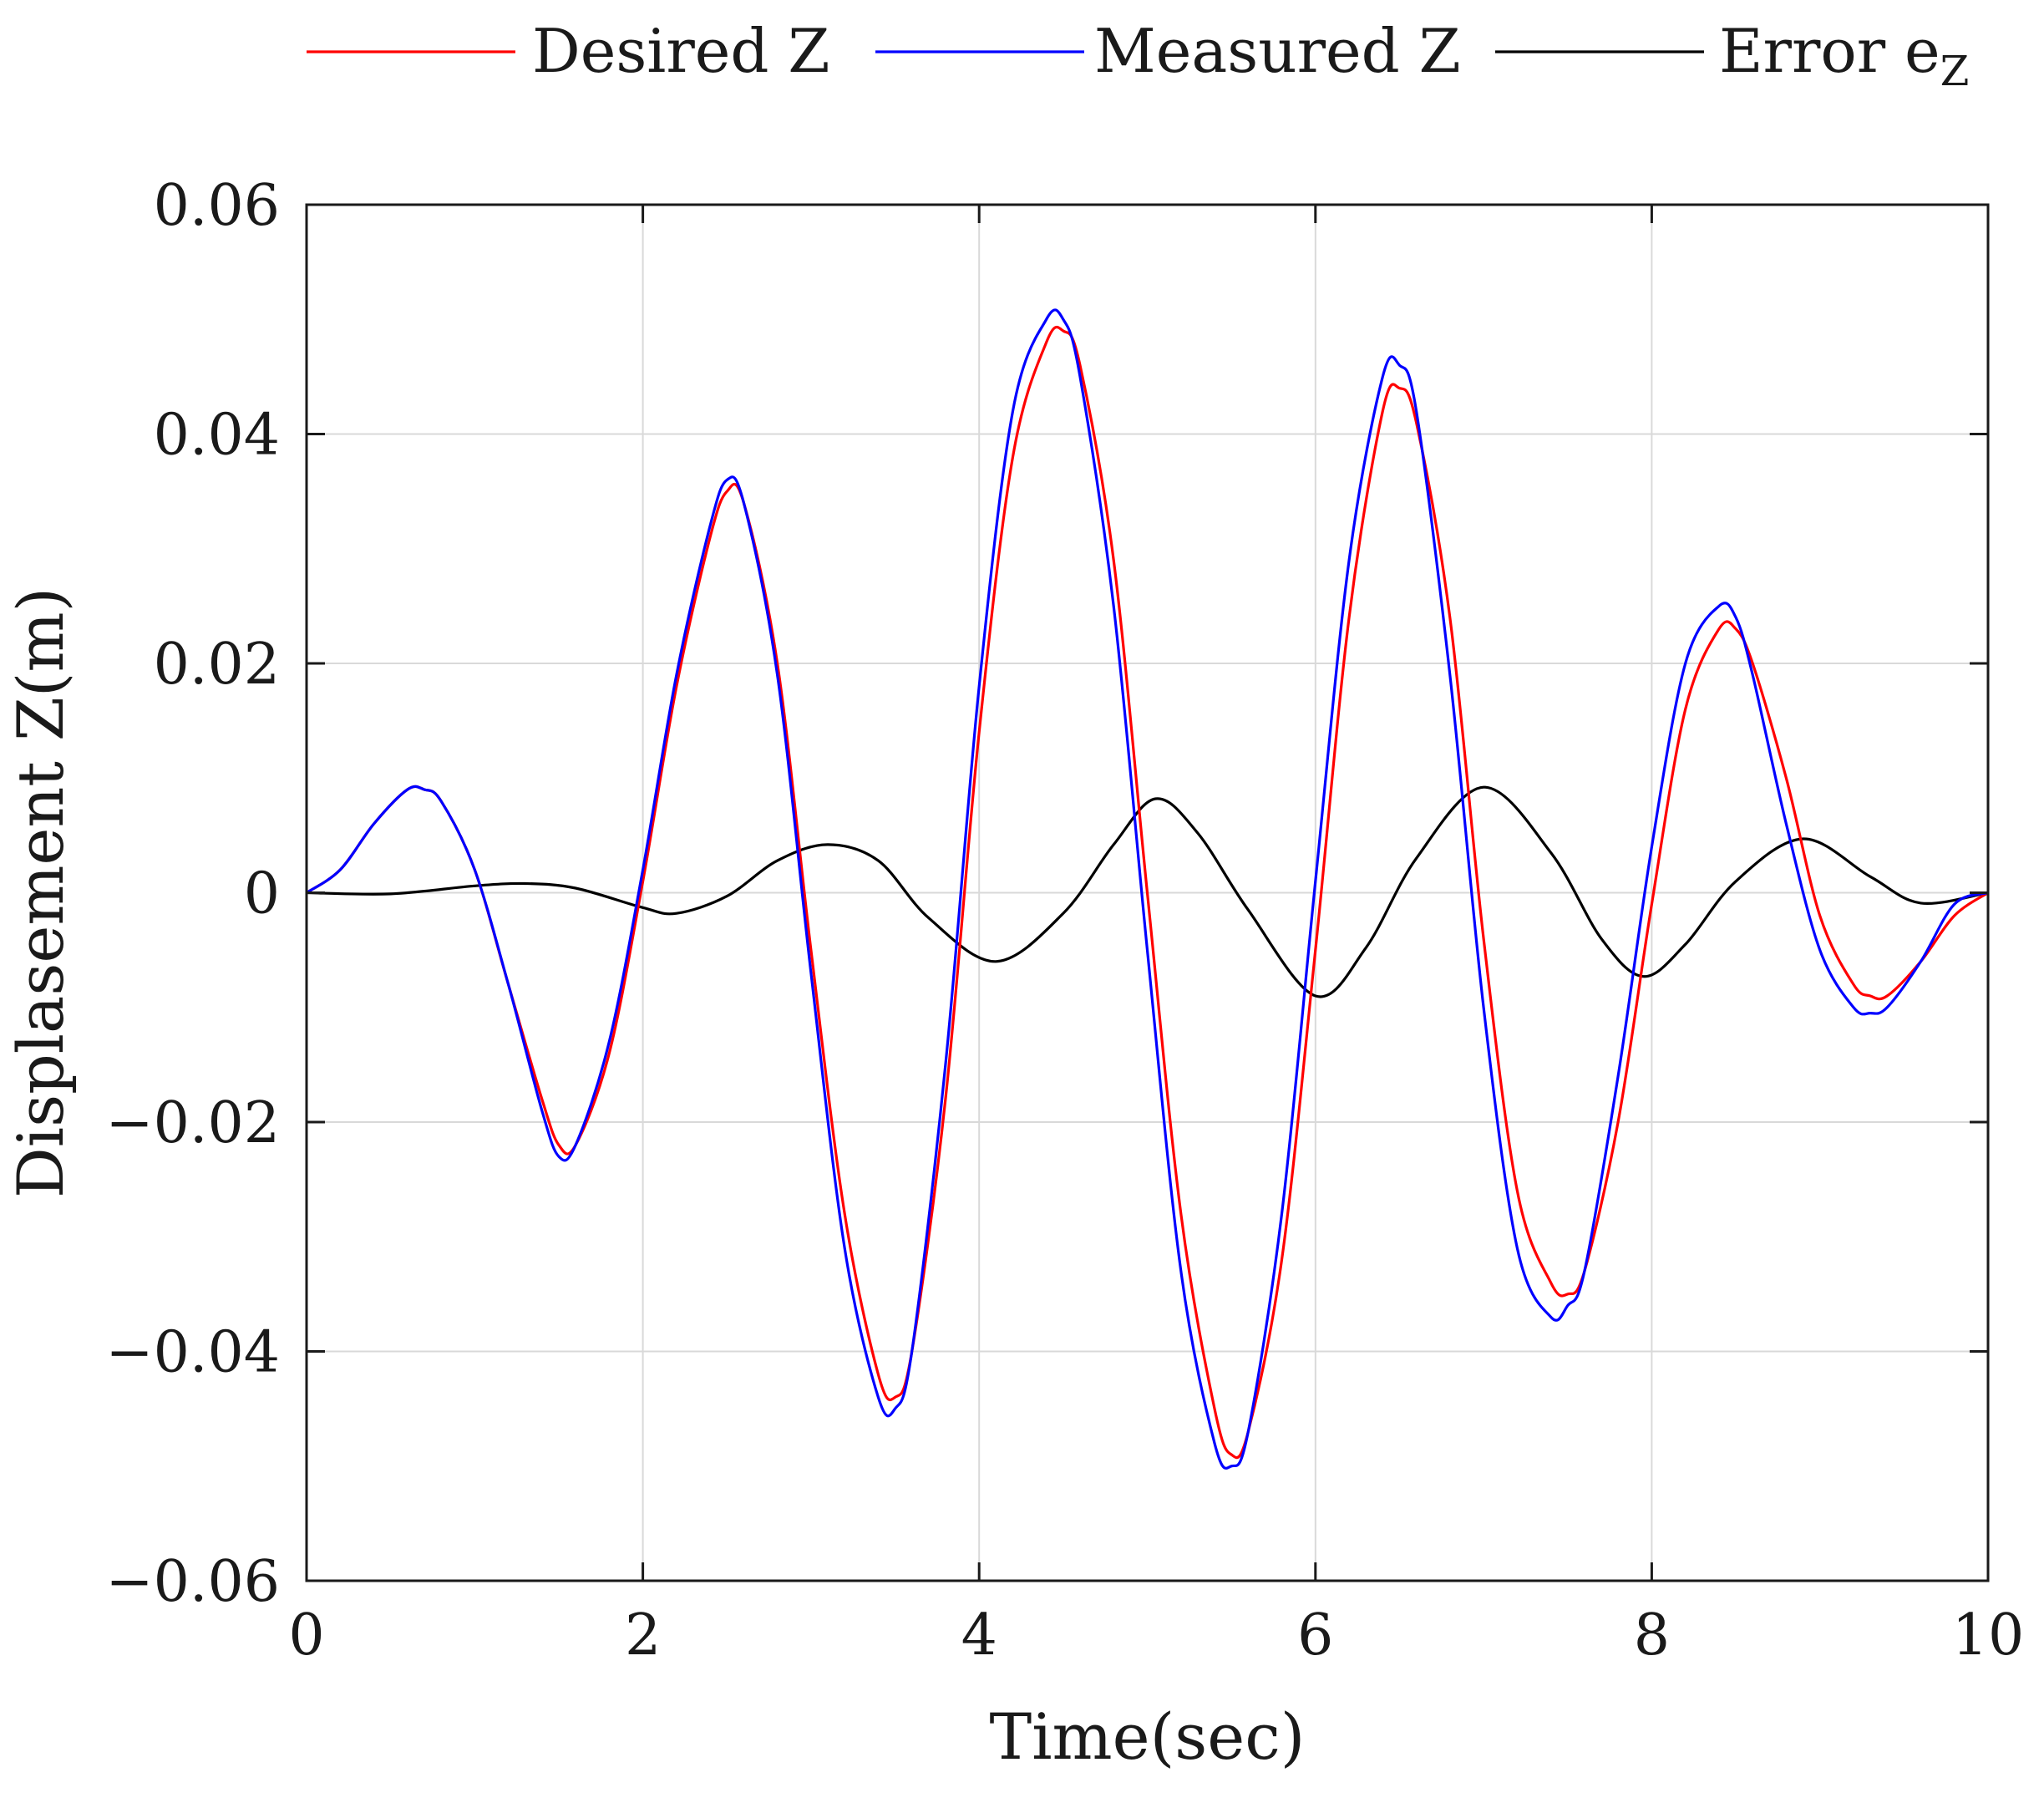 The height and width of the screenshot is (1803, 2044). Describe the element at coordinates (1652, 1635) in the screenshot. I see `x-tick-label: 8` at that location.